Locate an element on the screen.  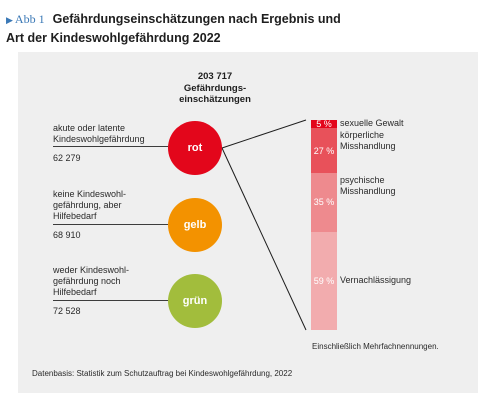
bar-category-label-line: Vernachlässigung is located at coordinates (376, 279).